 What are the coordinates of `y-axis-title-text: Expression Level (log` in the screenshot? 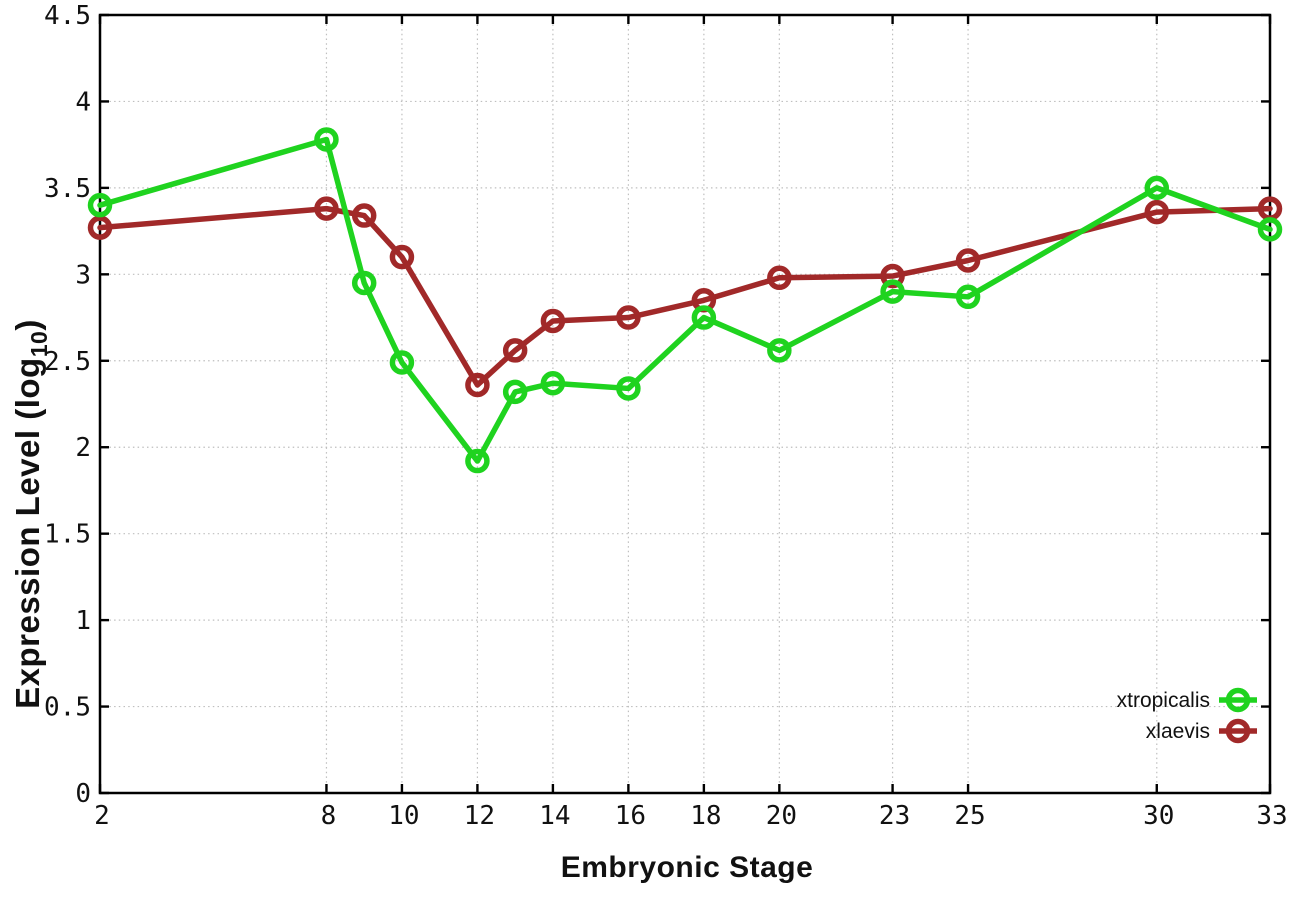 It's located at (28, 533).